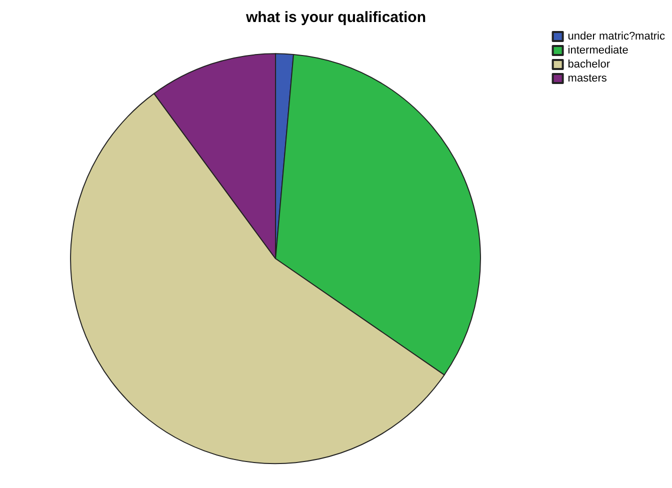 This screenshot has width=672, height=488. I want to click on legend-label: bachelor, so click(589, 64).